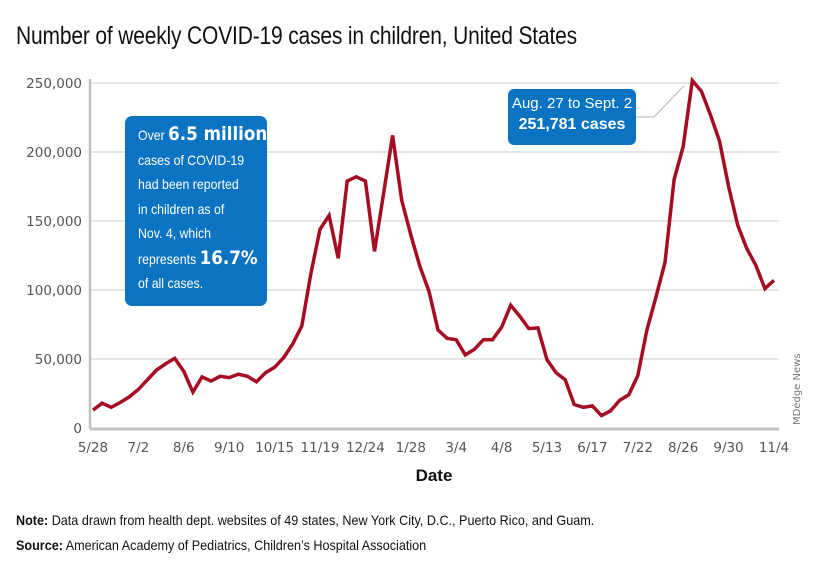  What do you see at coordinates (93, 448) in the screenshot?
I see `x-tick-label: 5/28` at bounding box center [93, 448].